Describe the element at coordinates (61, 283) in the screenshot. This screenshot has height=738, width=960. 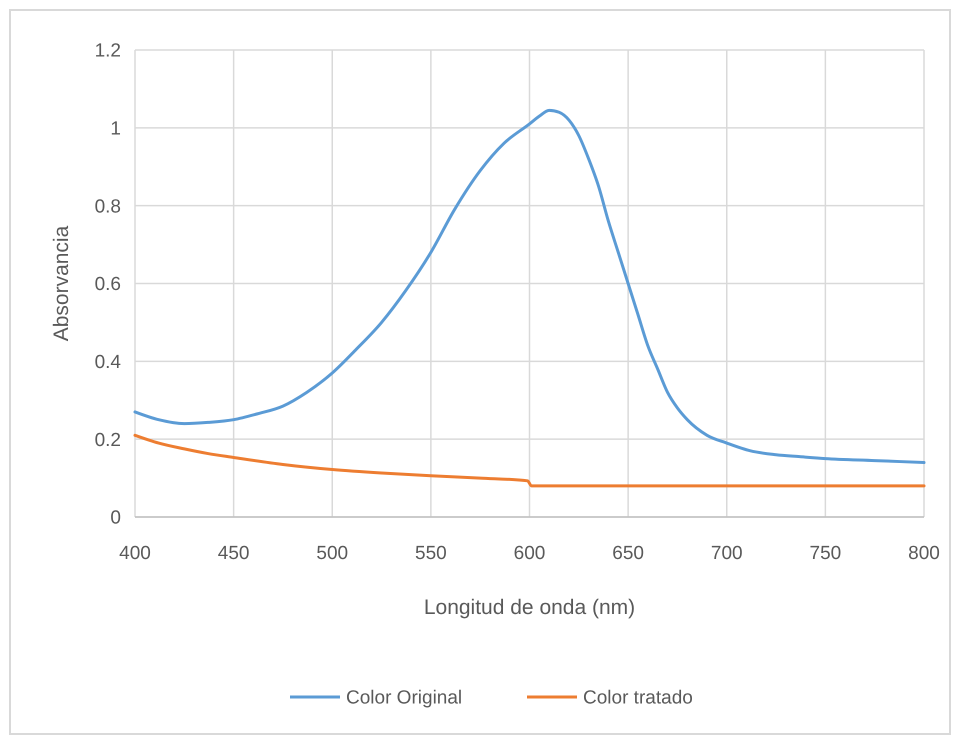
I see `y-axis-title: Absorvancia` at that location.